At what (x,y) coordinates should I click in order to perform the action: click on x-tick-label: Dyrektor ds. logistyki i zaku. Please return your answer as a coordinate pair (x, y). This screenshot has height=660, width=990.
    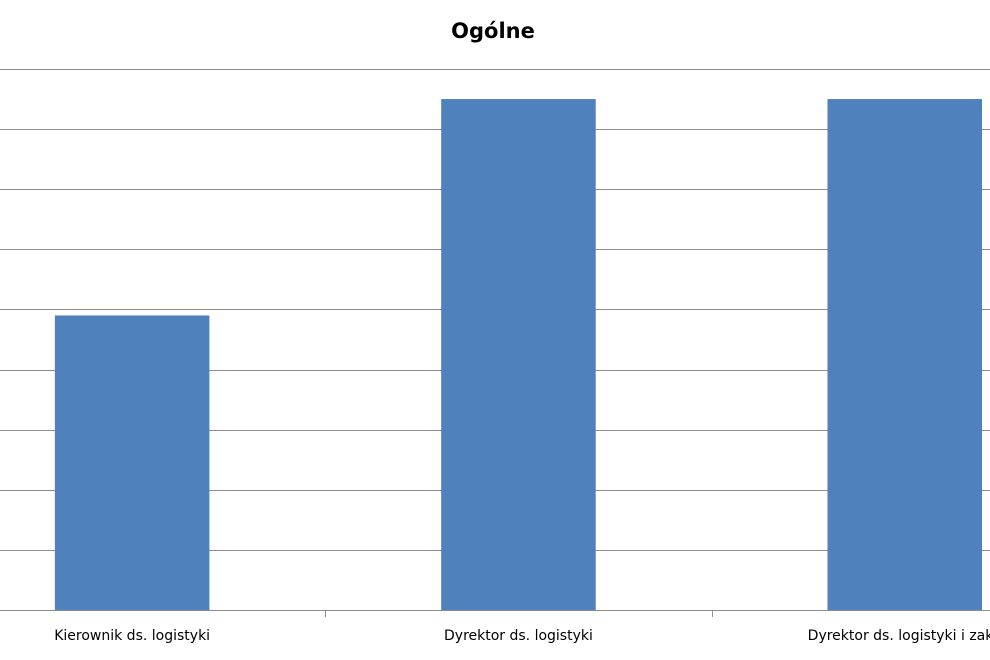
    Looking at the image, I should click on (899, 636).